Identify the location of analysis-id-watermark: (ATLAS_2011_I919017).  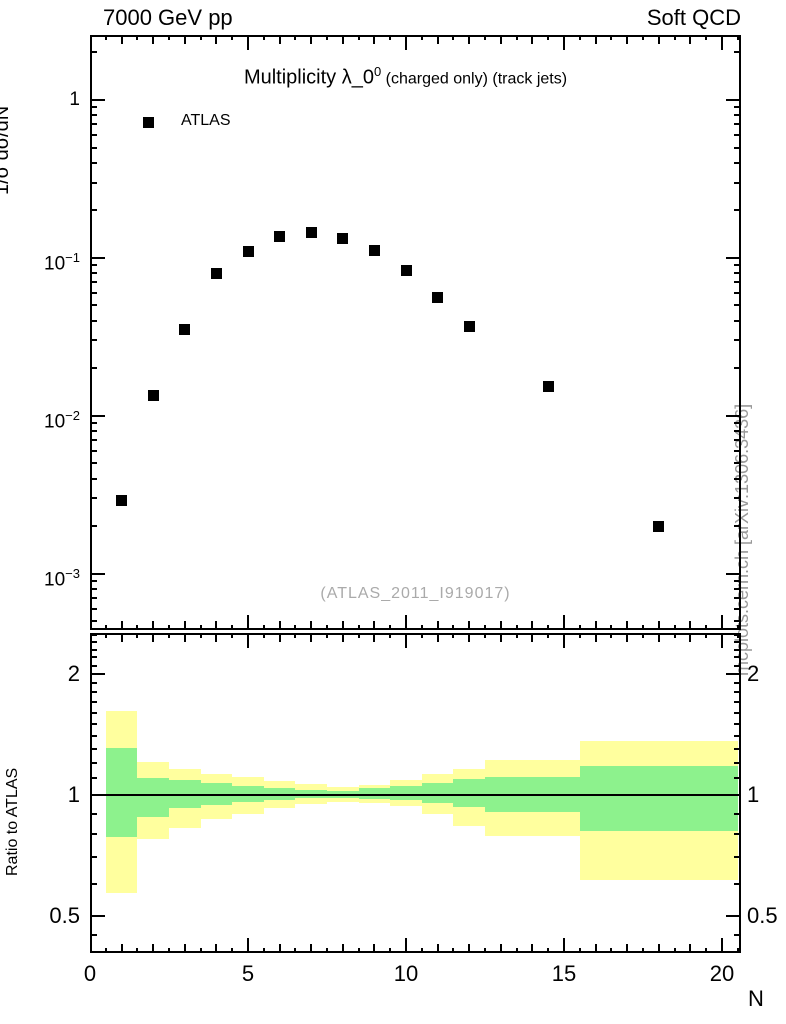
(415, 593).